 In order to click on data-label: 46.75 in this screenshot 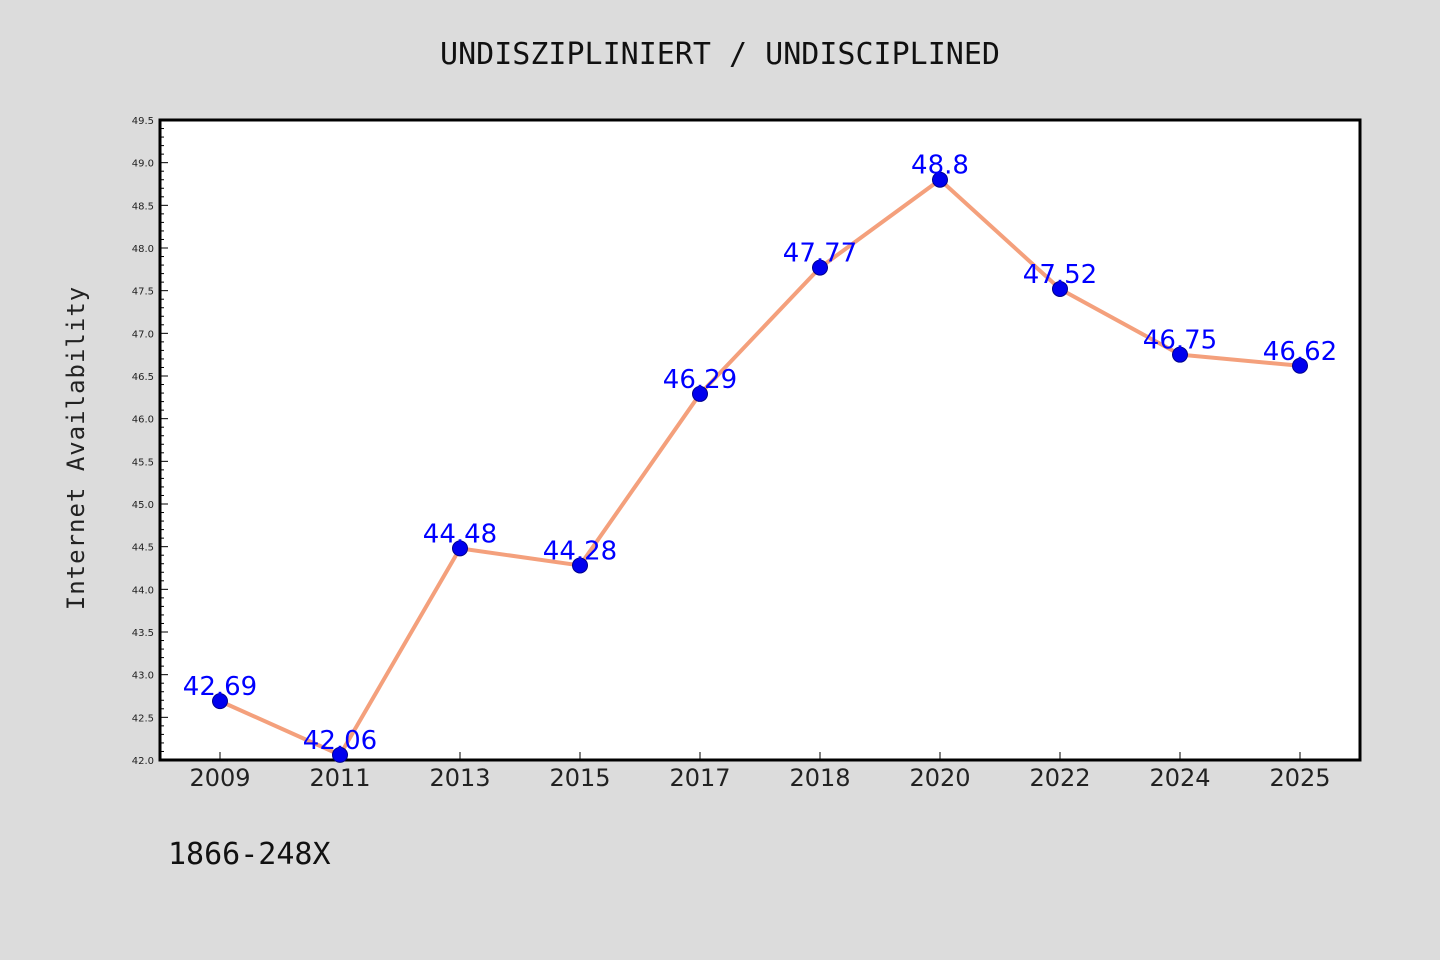, I will do `click(1180, 341)`.